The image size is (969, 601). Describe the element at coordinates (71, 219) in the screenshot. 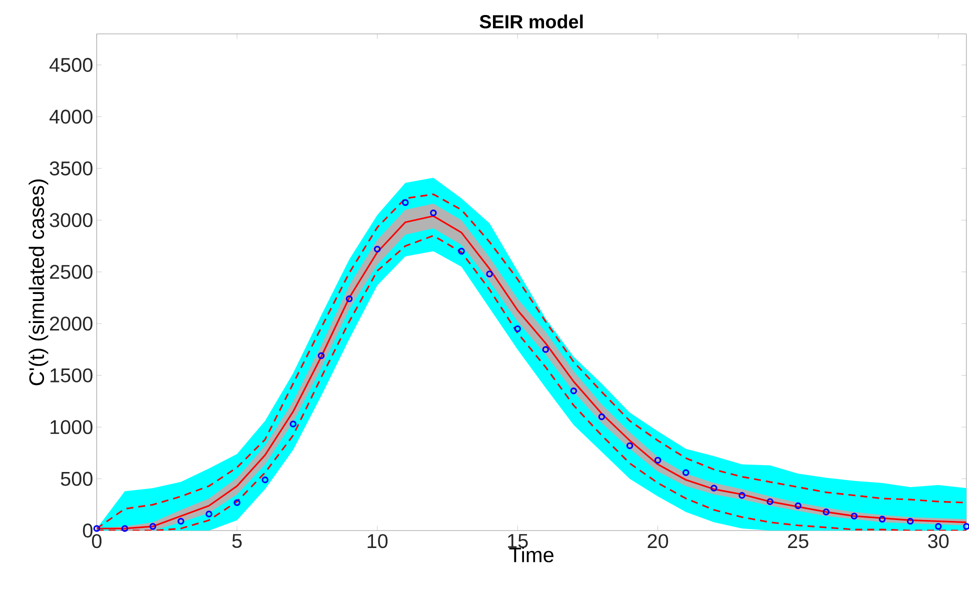

I see `y-tick-label: 3000` at that location.